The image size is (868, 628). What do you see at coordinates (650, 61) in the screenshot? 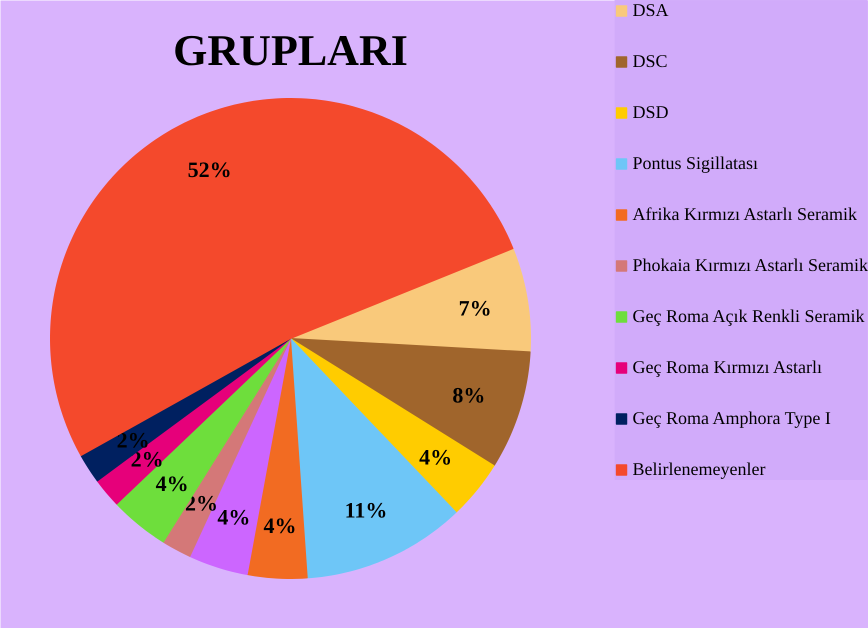
I see `legend-label: DSC` at bounding box center [650, 61].